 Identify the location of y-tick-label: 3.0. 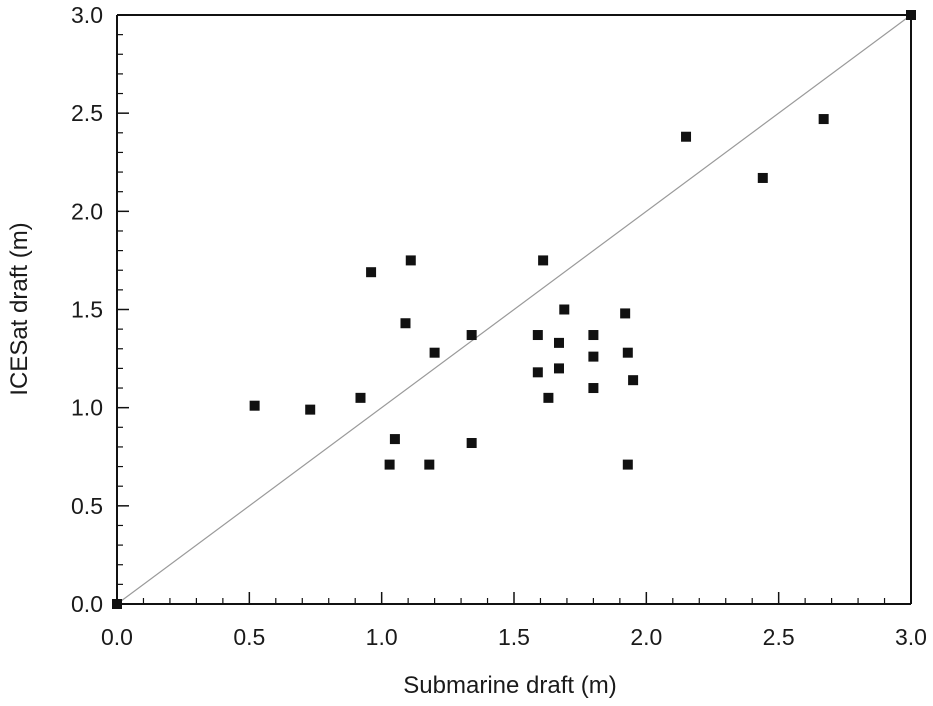
(87, 15).